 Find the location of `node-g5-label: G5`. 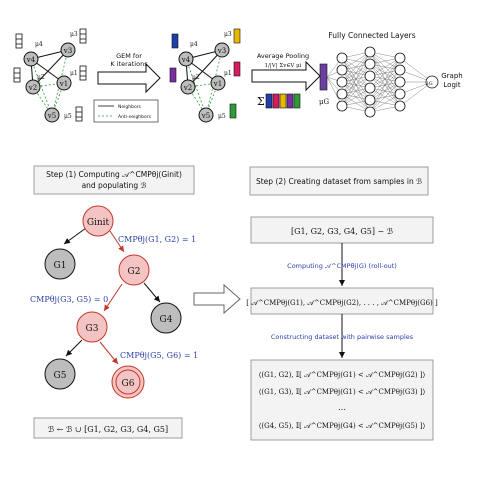

node-g5-label: G5 is located at coordinates (60, 376).